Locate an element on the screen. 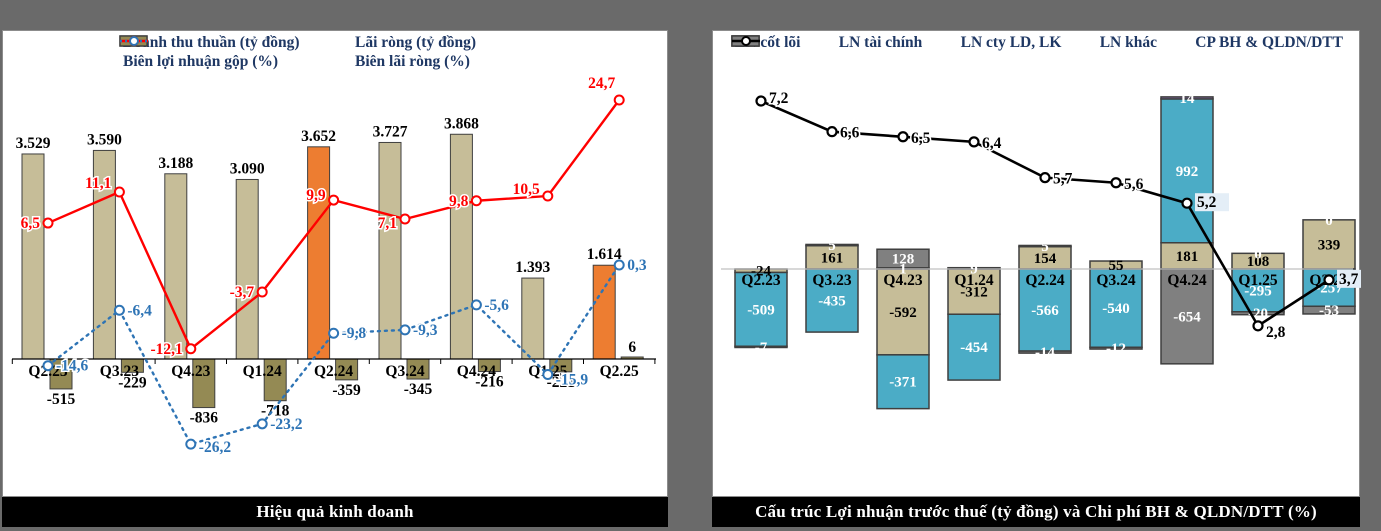 The image size is (1381, 531). svg-text: -12,1 is located at coordinates (167, 349).